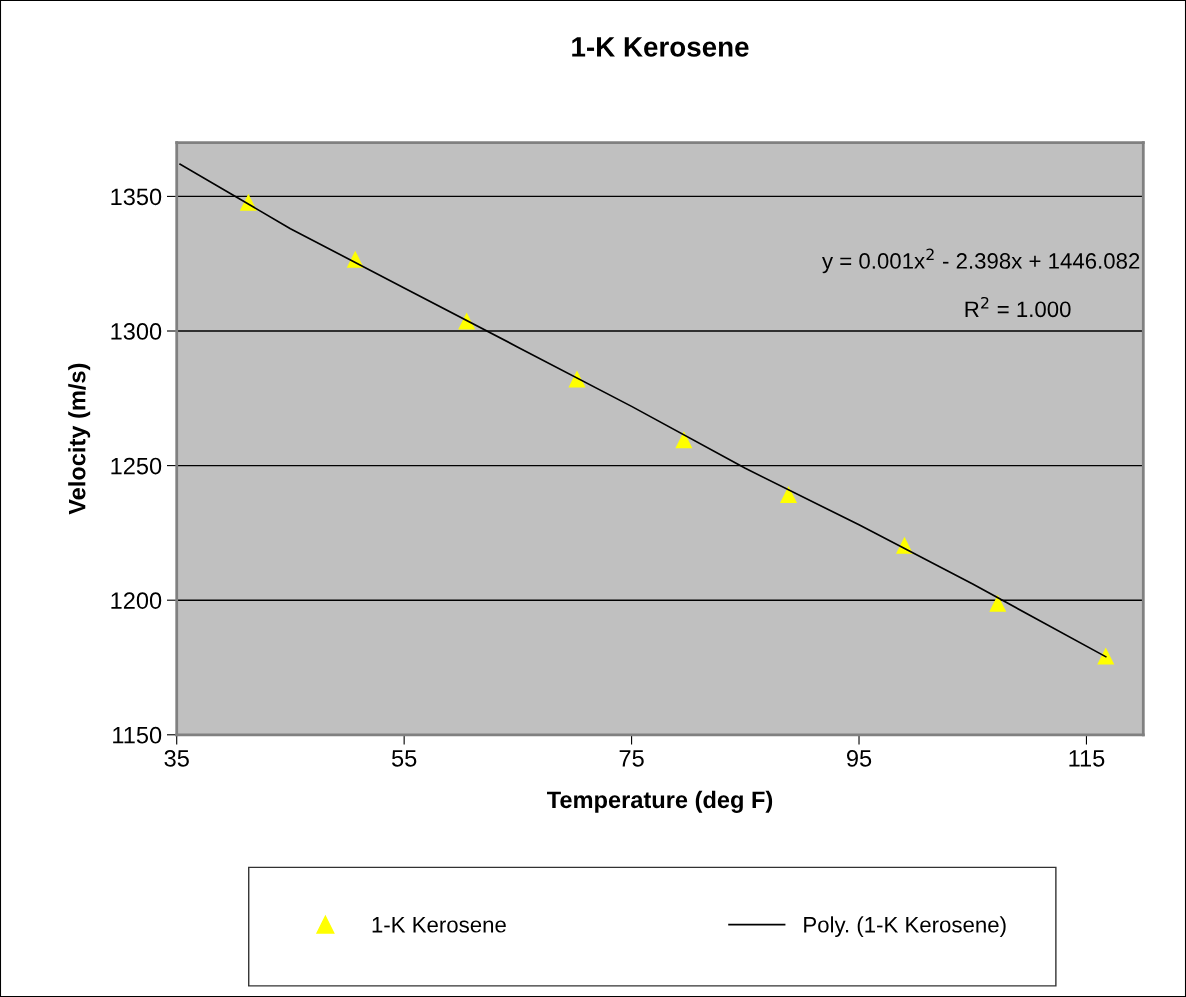  What do you see at coordinates (1087, 758) in the screenshot?
I see `x-tick-label: 115` at bounding box center [1087, 758].